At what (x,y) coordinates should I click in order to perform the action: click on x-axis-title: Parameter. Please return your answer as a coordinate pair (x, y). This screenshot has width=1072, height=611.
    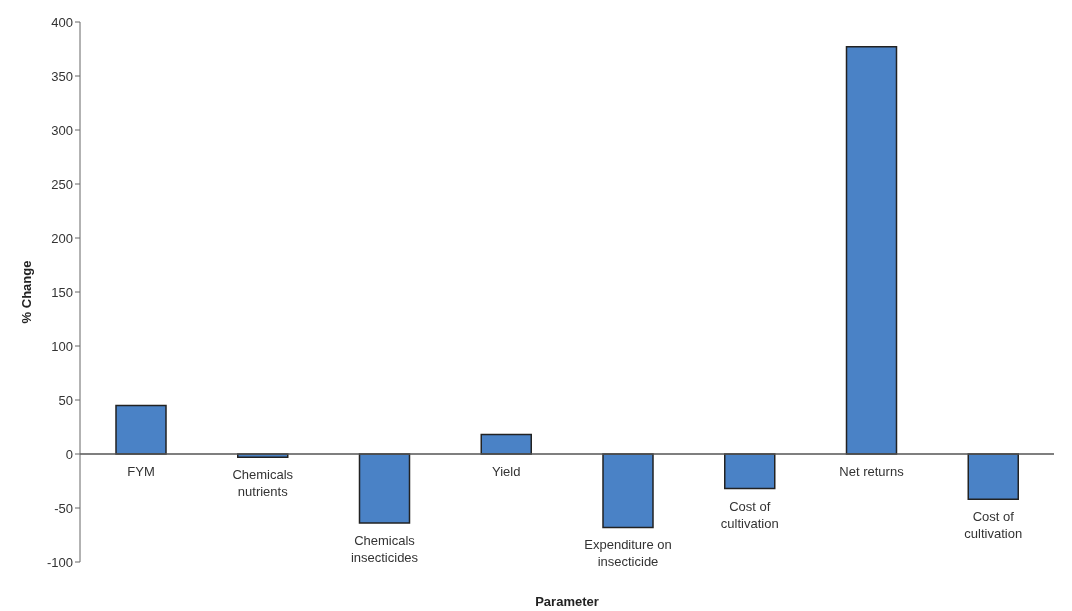
    Looking at the image, I should click on (567, 601).